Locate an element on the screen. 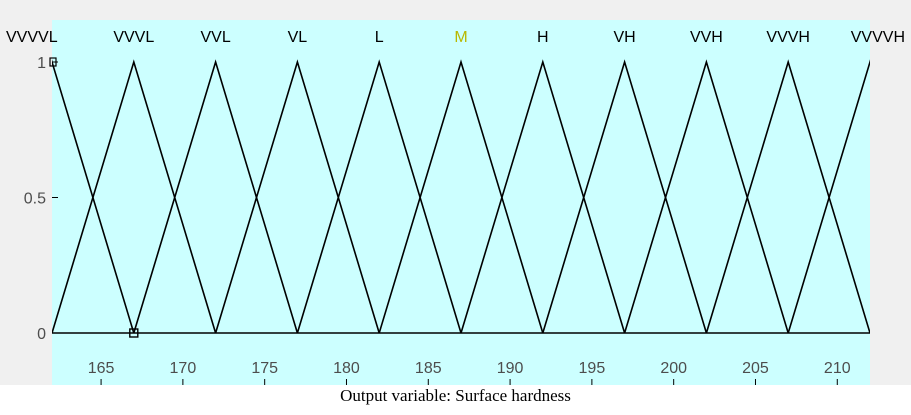  mf-curve-vvl is located at coordinates (216, 196).